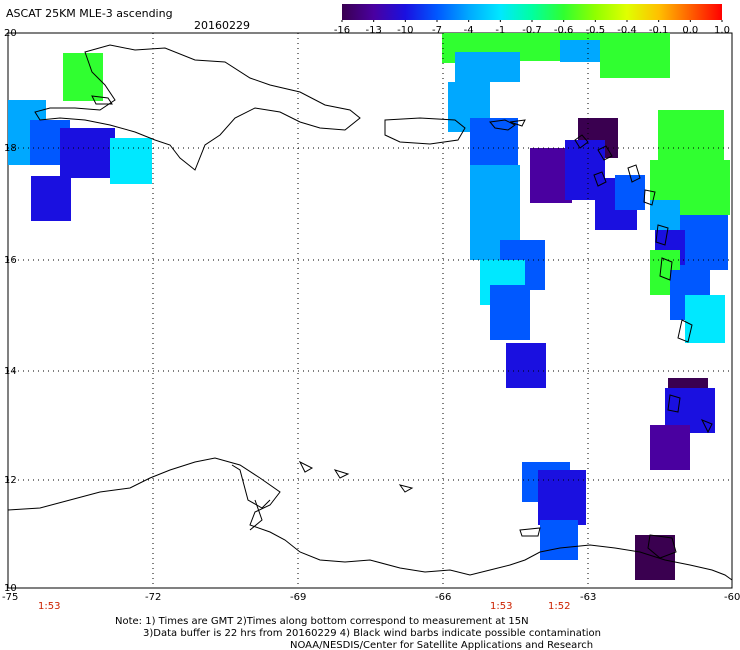  I want to click on lon-label: -69, so click(298, 597).